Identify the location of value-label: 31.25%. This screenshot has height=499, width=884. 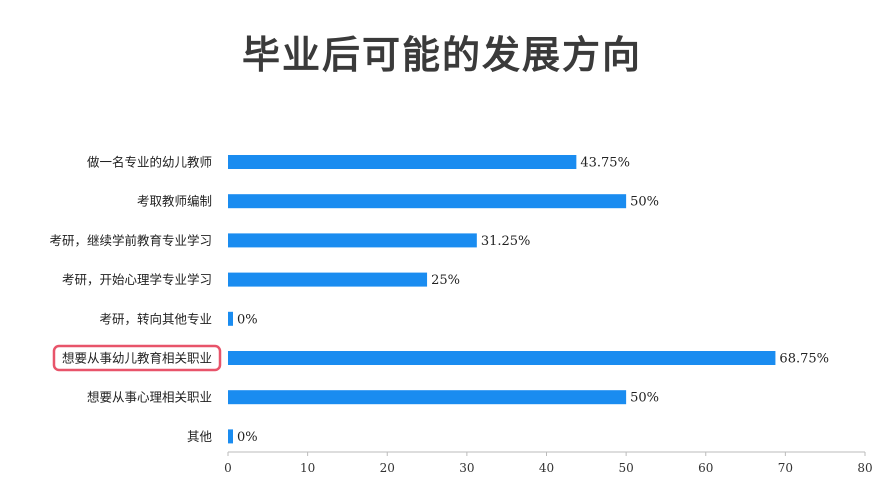
(506, 241).